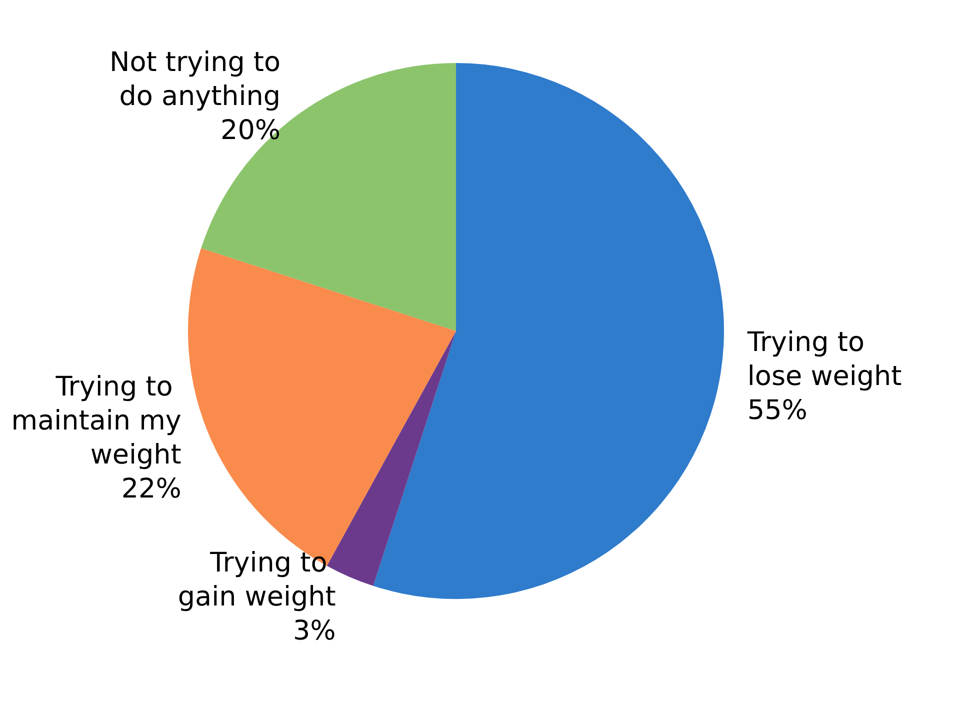 The image size is (957, 724). What do you see at coordinates (151, 488) in the screenshot?
I see `data-label: 22%` at bounding box center [151, 488].